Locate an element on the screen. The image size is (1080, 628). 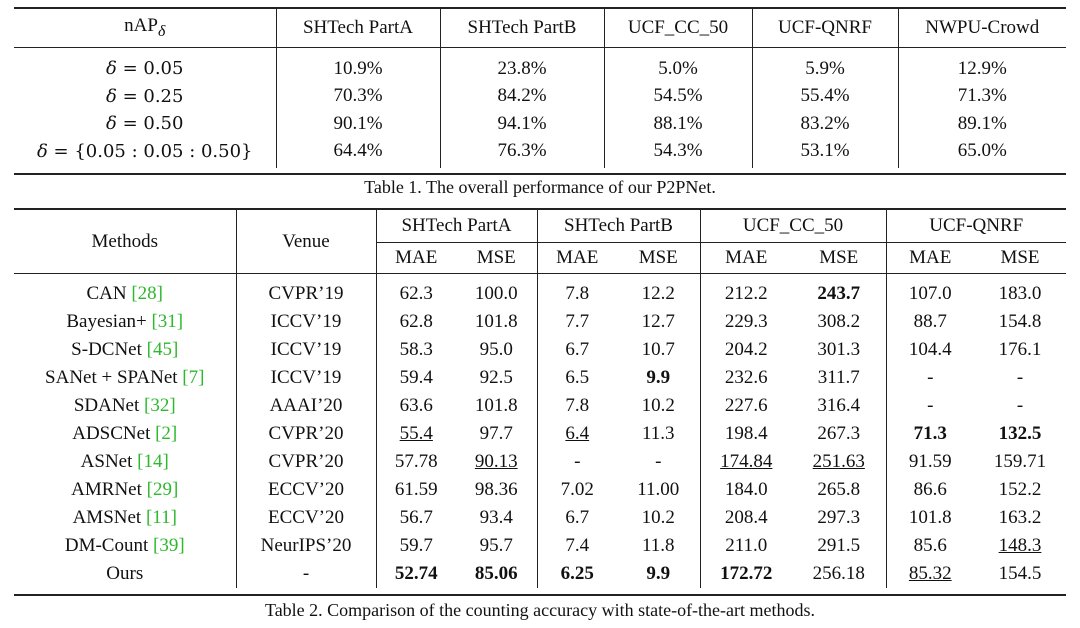
cell-value: 256.18 is located at coordinates (838, 573).